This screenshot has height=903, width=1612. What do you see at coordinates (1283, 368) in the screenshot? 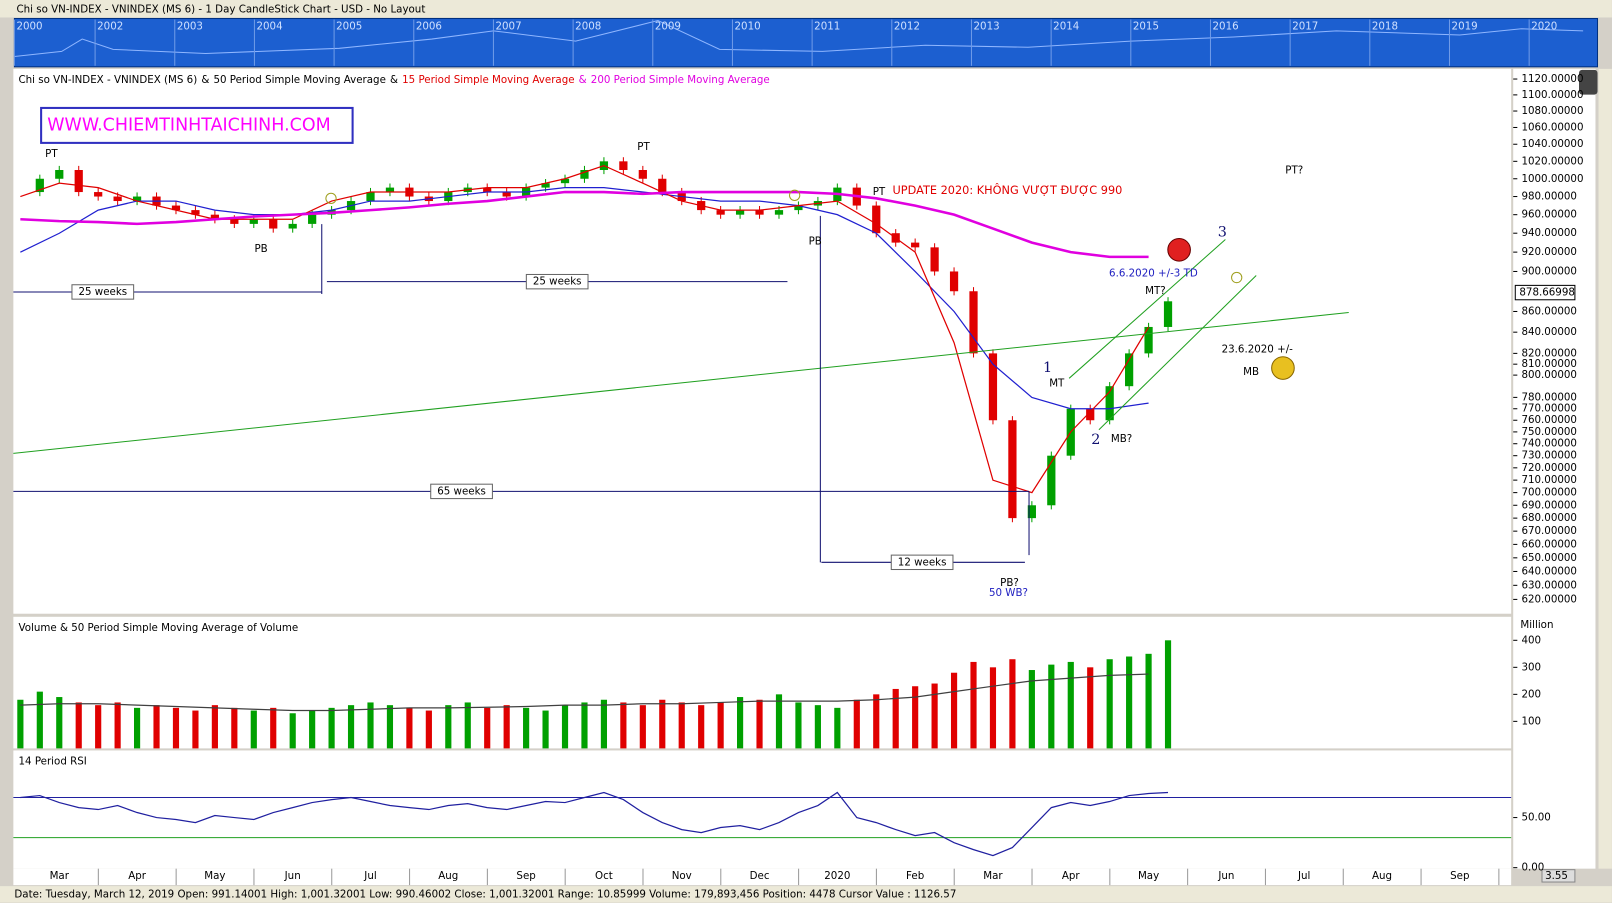
I see `smiley-happy` at bounding box center [1283, 368].